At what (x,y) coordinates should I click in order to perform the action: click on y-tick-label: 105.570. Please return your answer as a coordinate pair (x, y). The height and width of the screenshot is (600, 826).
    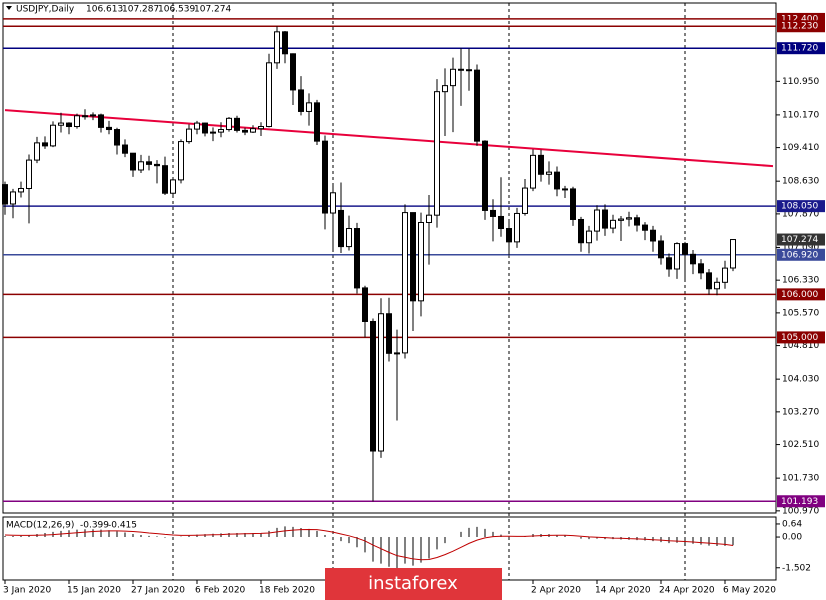
    Looking at the image, I should click on (800, 313).